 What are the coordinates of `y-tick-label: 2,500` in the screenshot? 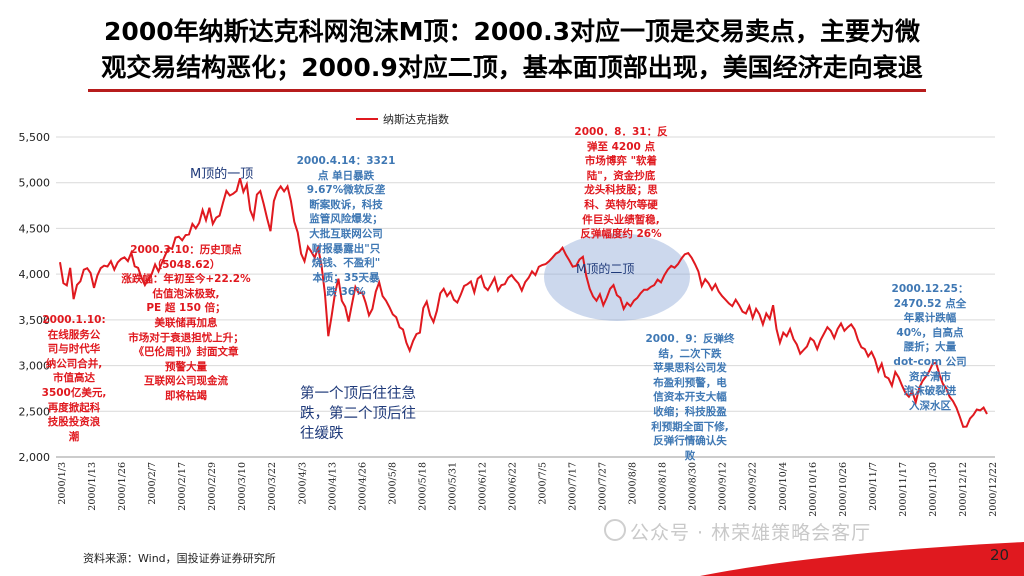 It's located at (35, 411).